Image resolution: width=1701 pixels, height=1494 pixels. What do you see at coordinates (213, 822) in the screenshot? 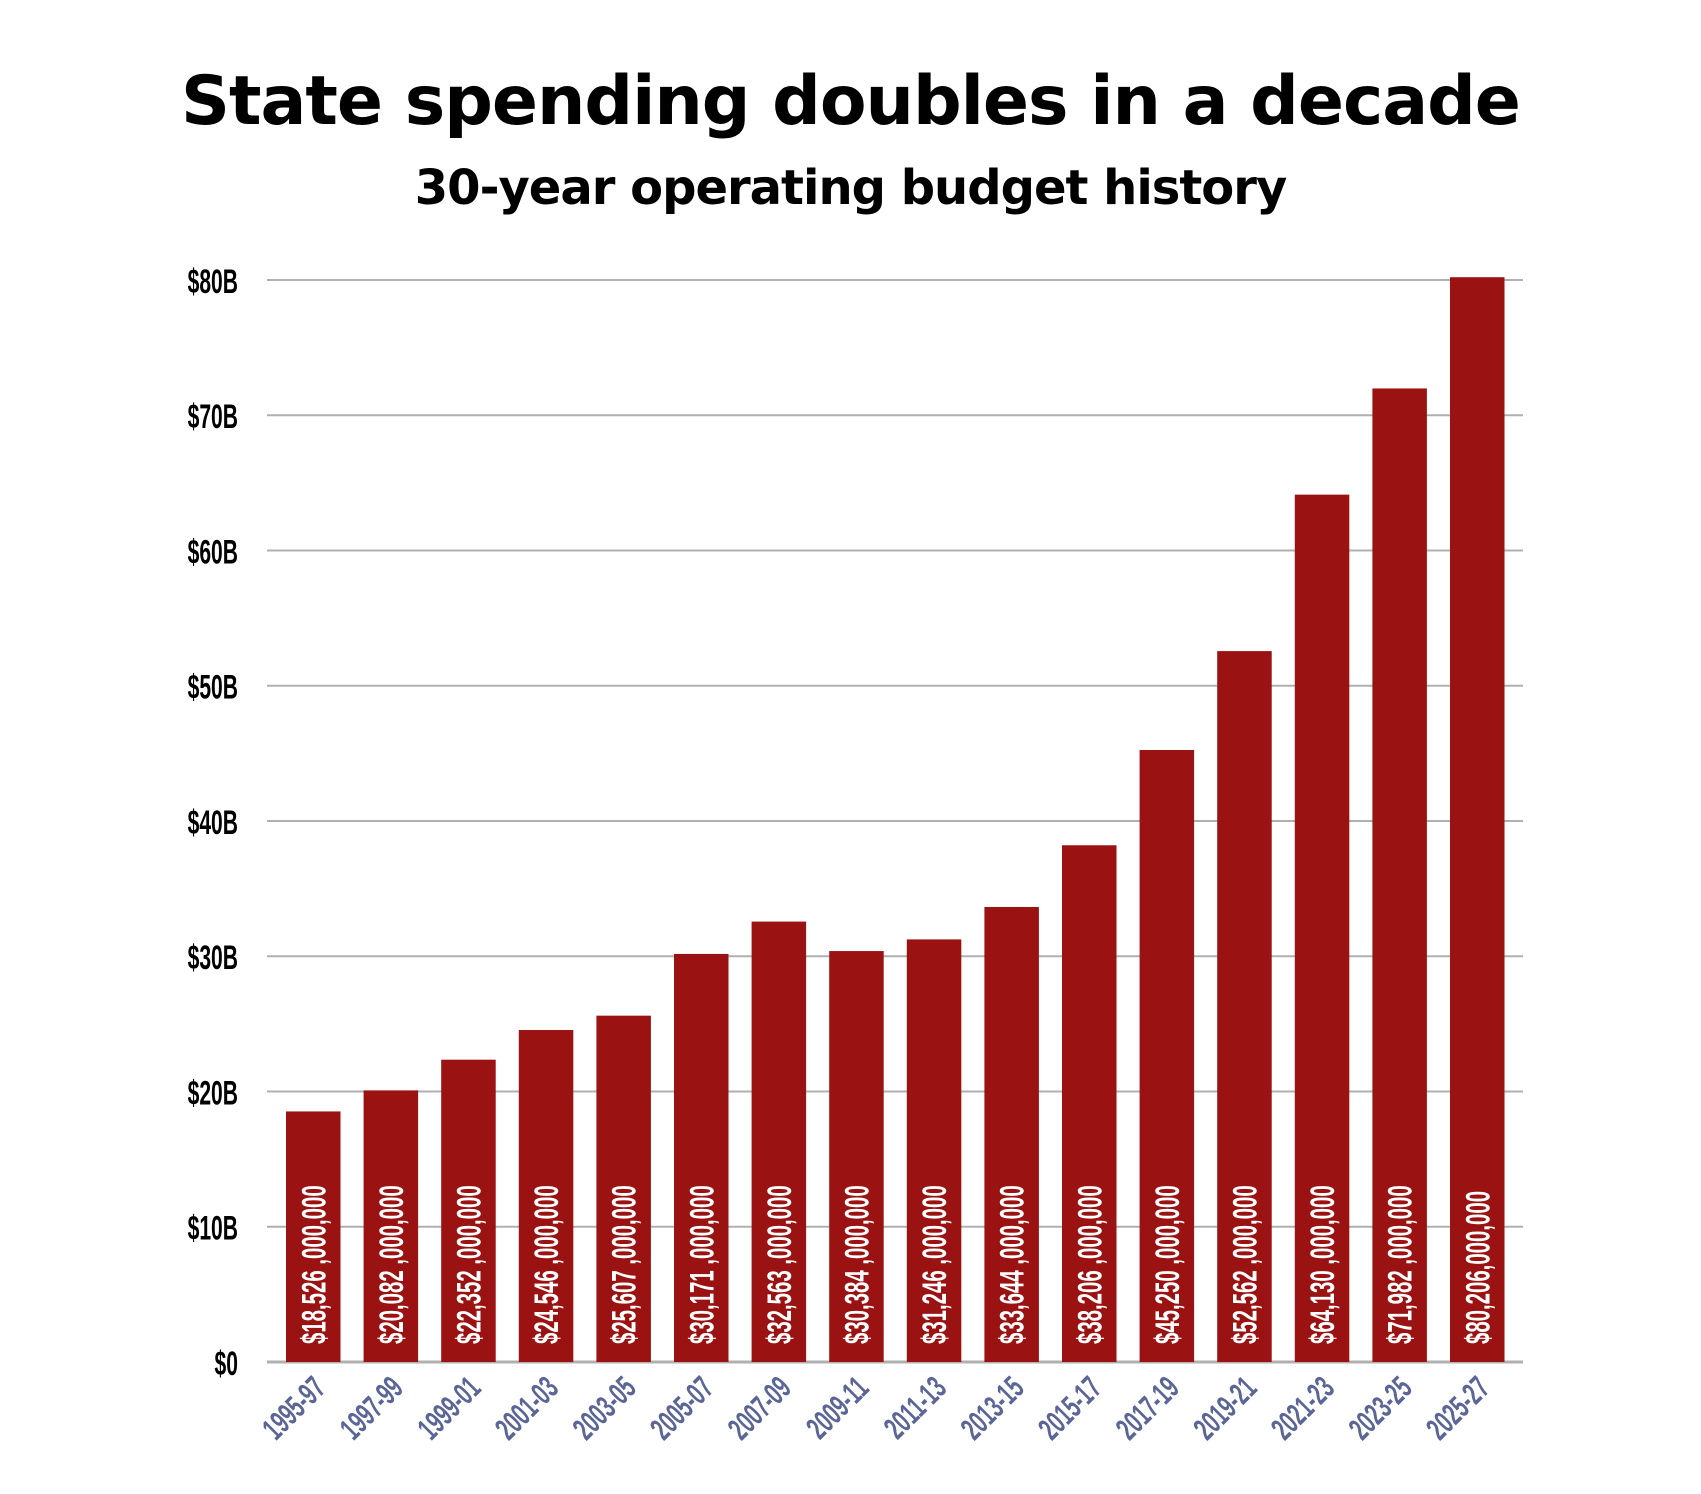
I see `y-tick-label: $40B` at bounding box center [213, 822].